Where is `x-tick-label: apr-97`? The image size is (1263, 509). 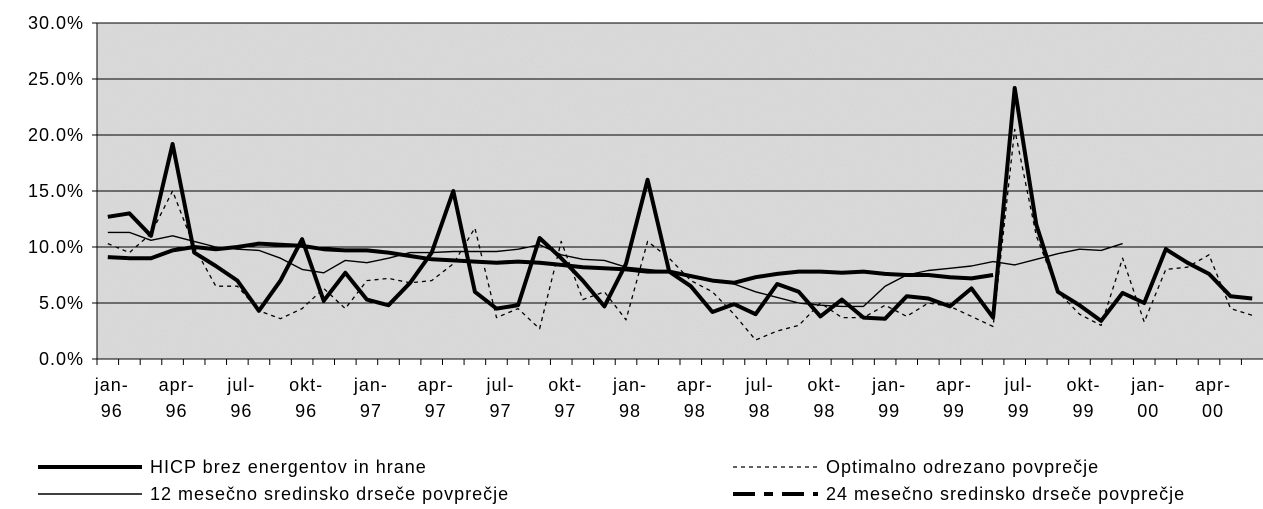 x-tick-label: apr-97 is located at coordinates (436, 398).